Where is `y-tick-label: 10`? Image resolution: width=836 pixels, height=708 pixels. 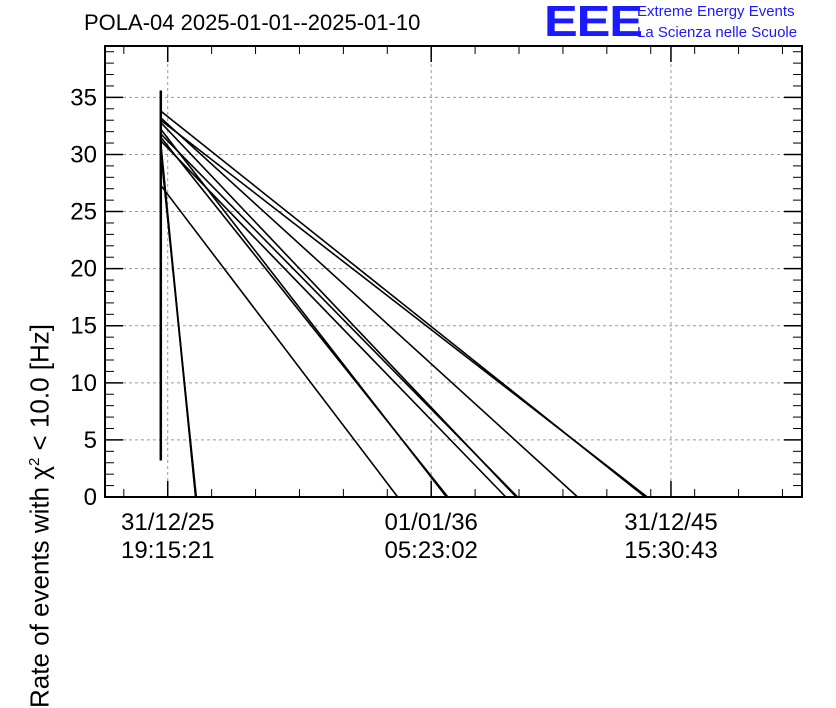 y-tick-label: 10 is located at coordinates (83, 383).